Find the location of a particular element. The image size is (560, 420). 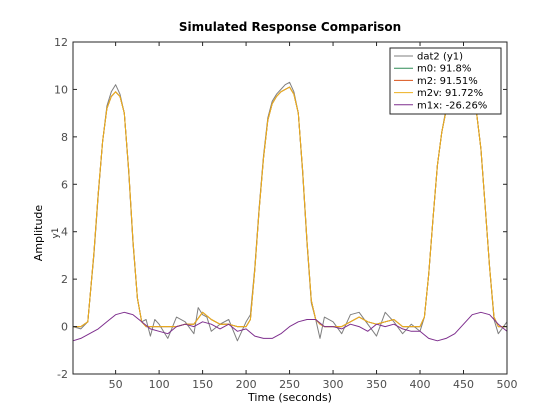

x-tick-label: 400 is located at coordinates (420, 384).